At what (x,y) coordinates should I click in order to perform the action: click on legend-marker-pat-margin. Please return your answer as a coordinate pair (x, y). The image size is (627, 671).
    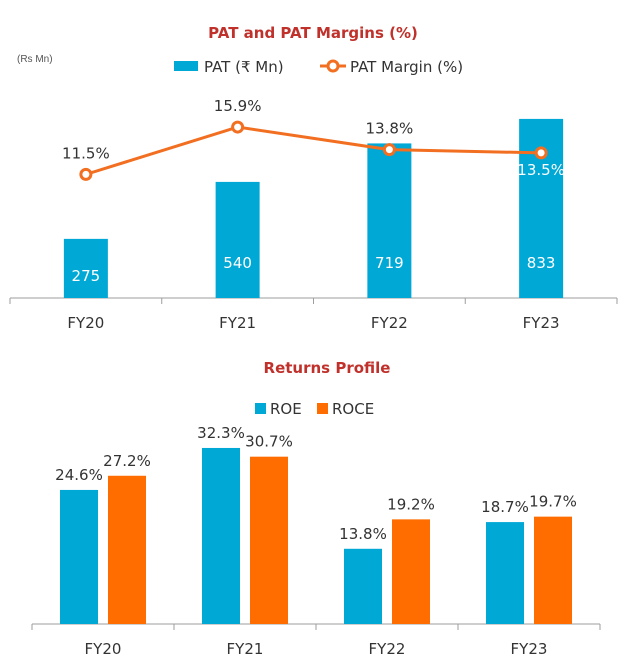
    Looking at the image, I should click on (333, 66).